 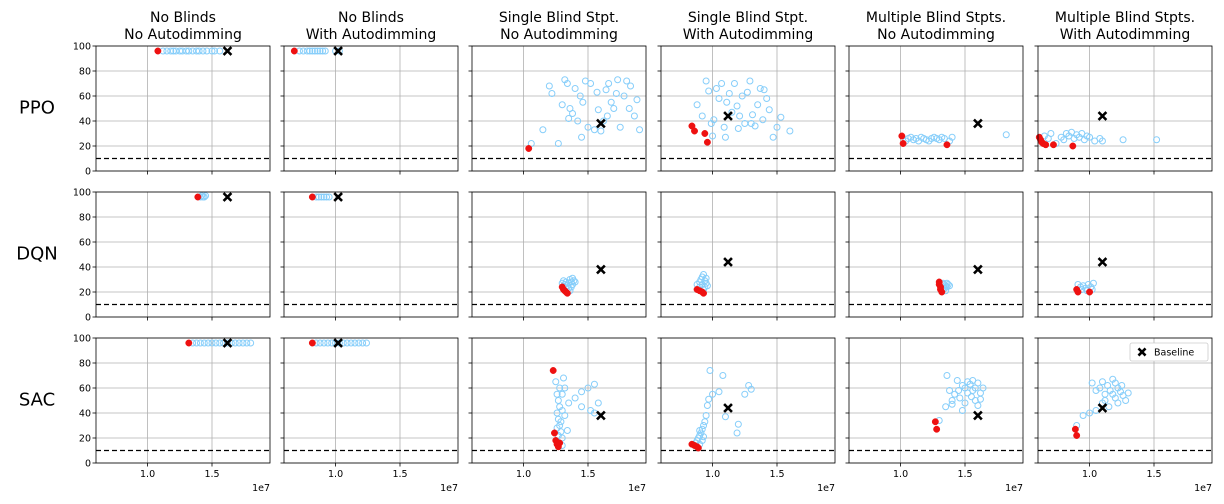 I want to click on y-tick-label: 100, so click(x=82, y=47).